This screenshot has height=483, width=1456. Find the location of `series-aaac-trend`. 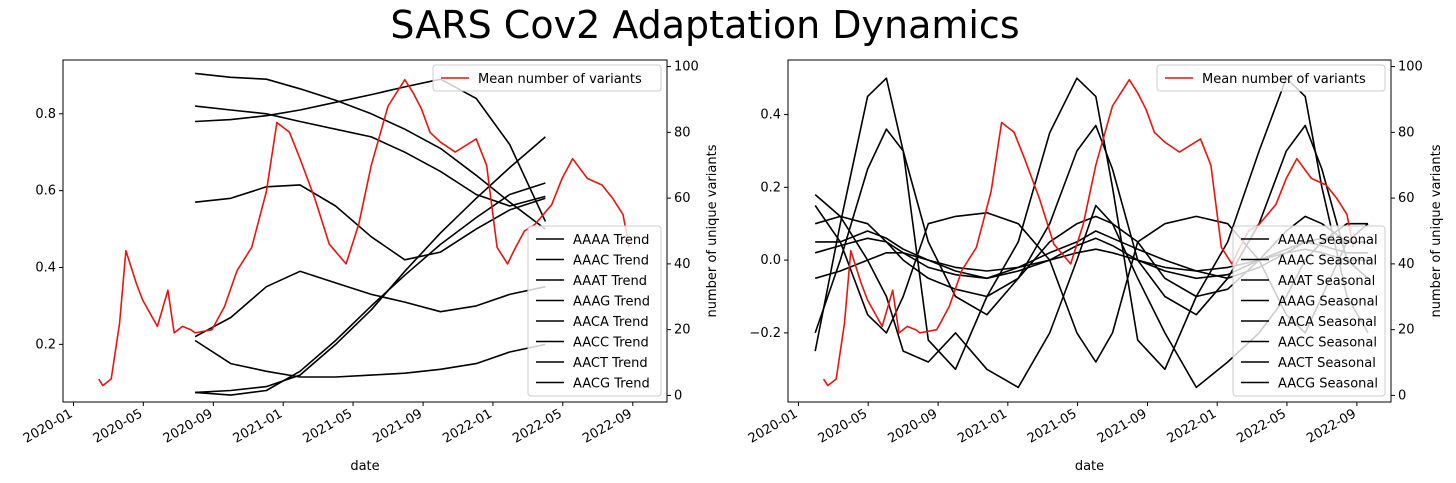

series-aaac-trend is located at coordinates (370, 156).